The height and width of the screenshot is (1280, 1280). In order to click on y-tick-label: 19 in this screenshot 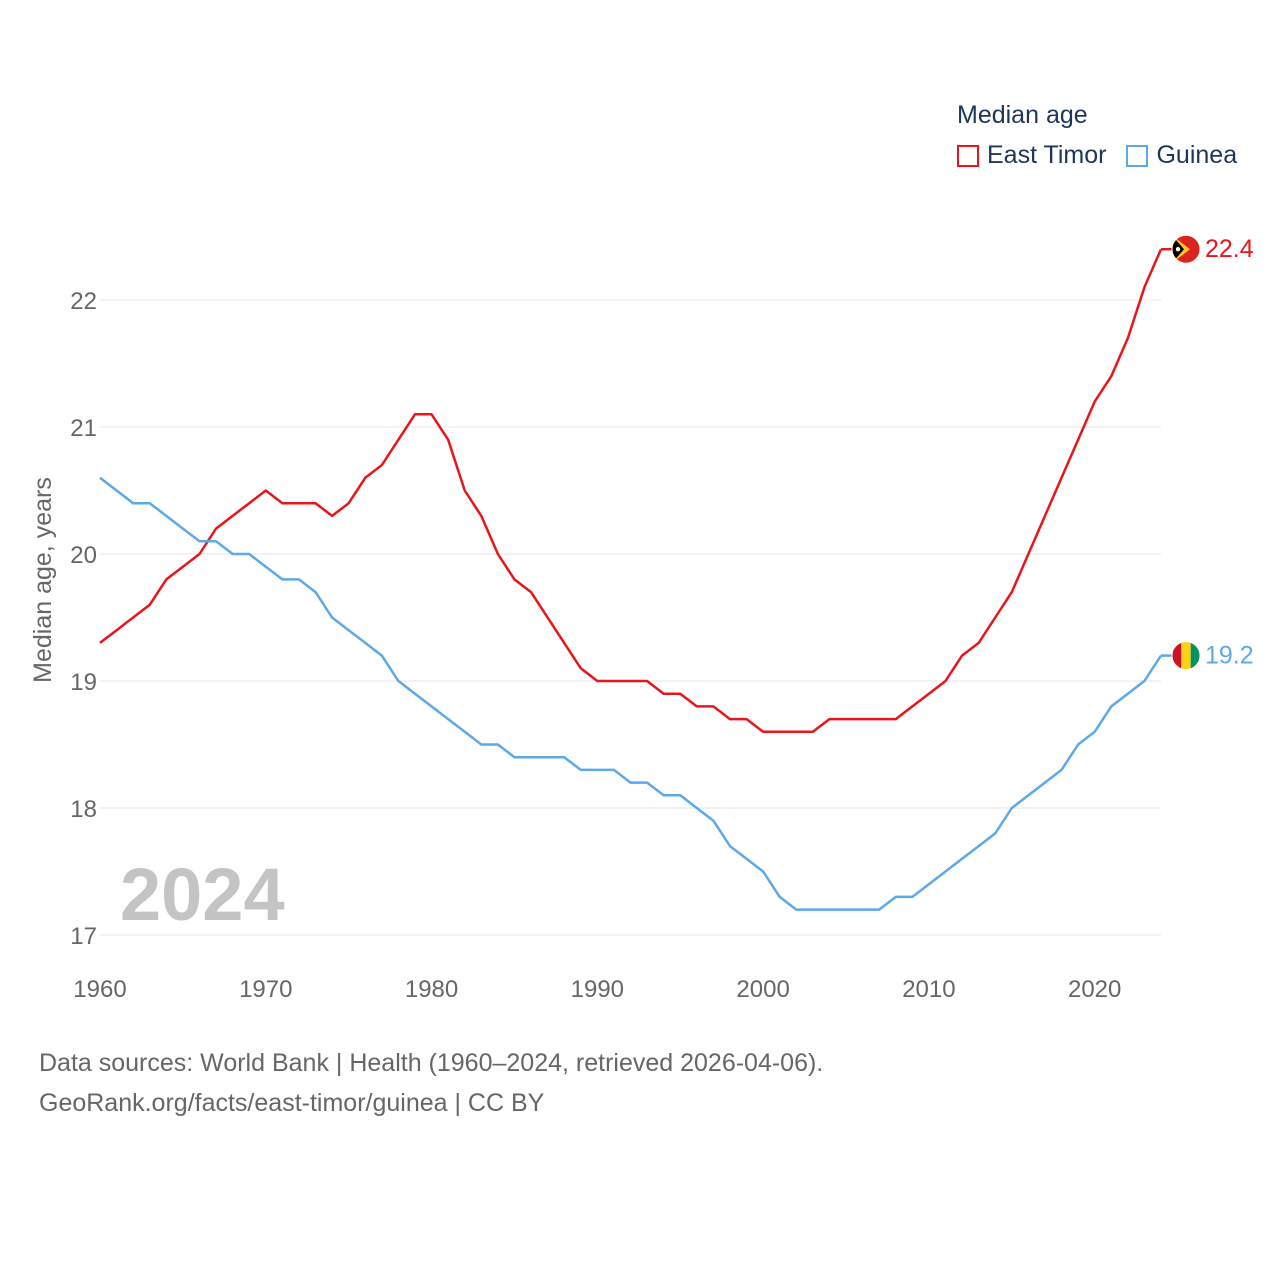, I will do `click(83, 682)`.